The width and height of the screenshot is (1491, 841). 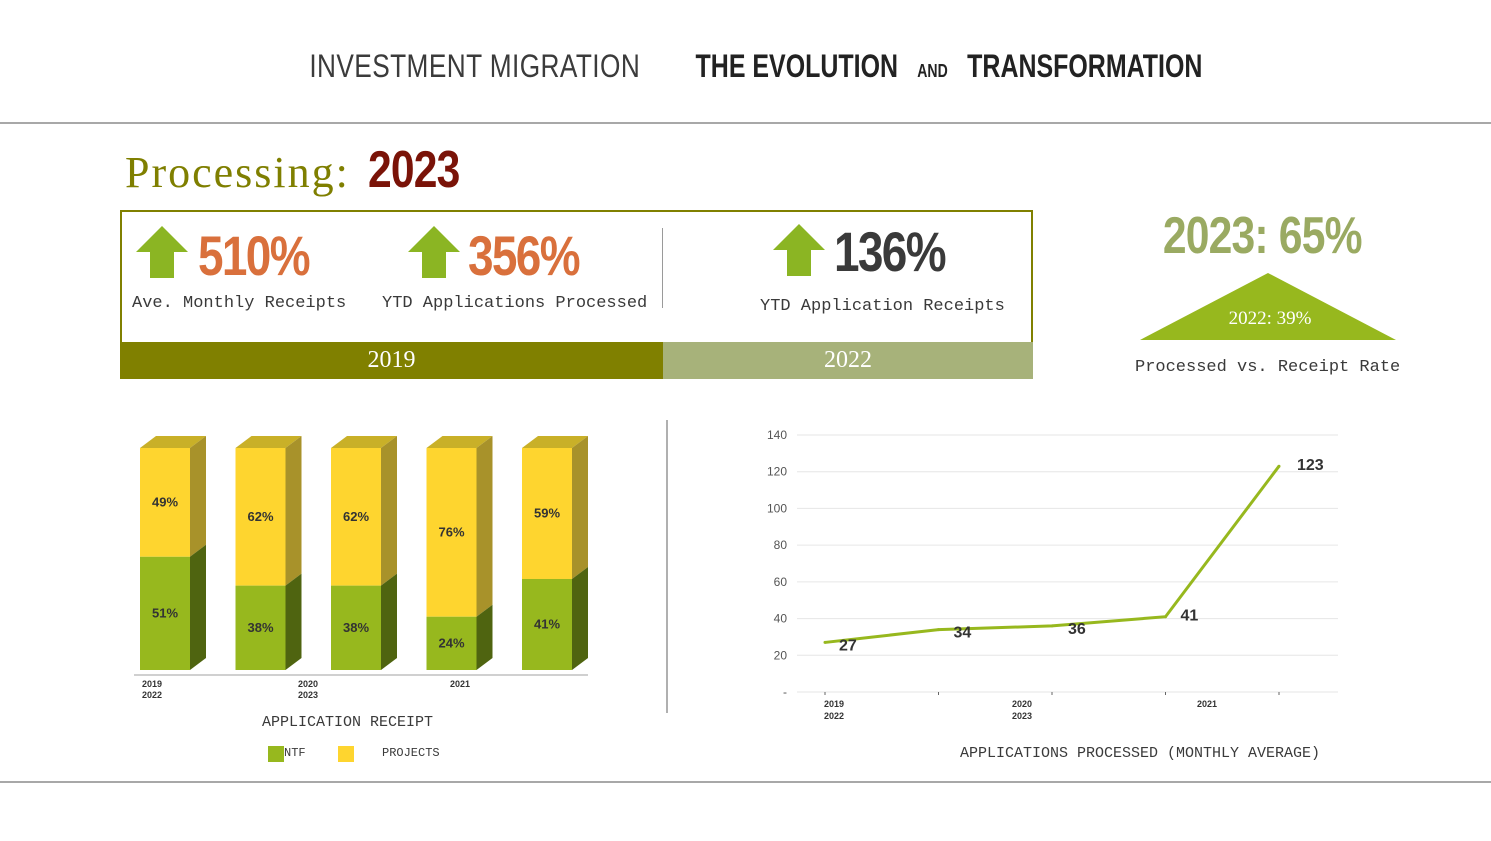 I want to click on stat-2-label: YTD Applications Processed, so click(x=515, y=303).